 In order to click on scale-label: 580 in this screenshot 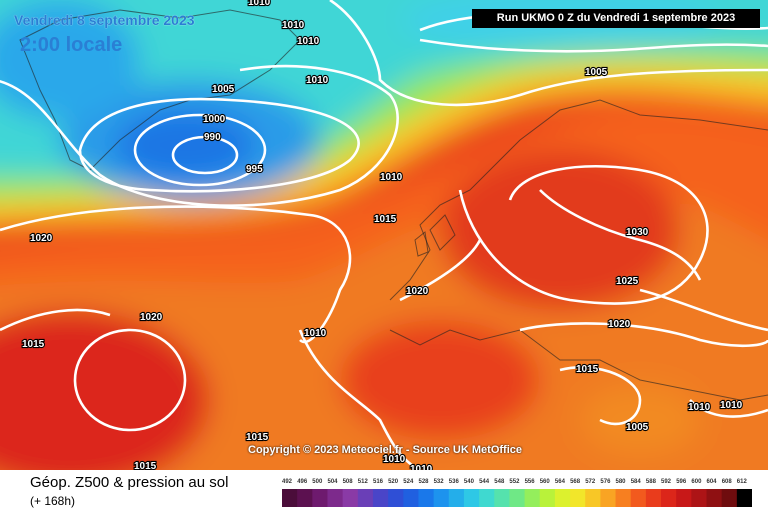, I will do `click(620, 482)`.